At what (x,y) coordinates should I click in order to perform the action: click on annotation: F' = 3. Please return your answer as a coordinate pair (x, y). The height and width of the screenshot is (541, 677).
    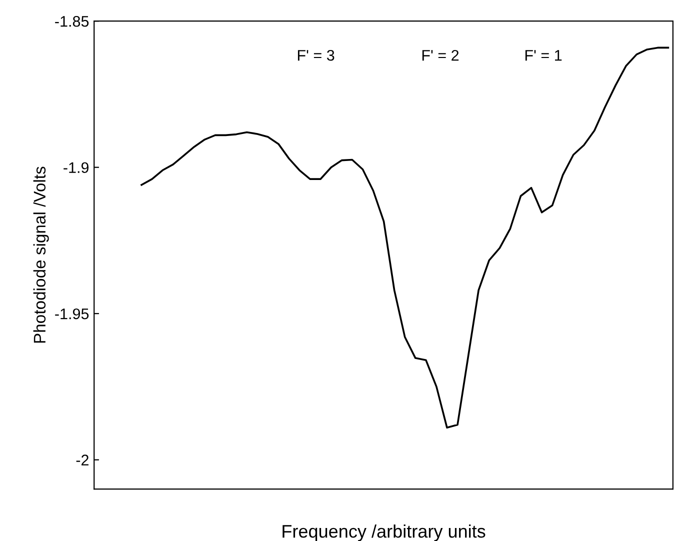
    Looking at the image, I should click on (316, 55).